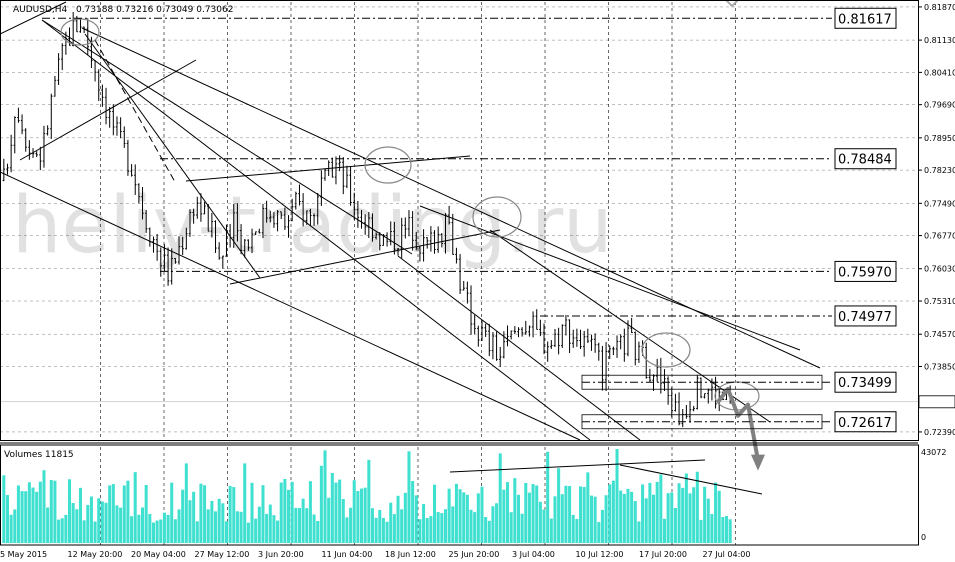 This screenshot has width=955, height=562. Describe the element at coordinates (939, 203) in the screenshot. I see `y-tick-label: 0.77490` at that location.